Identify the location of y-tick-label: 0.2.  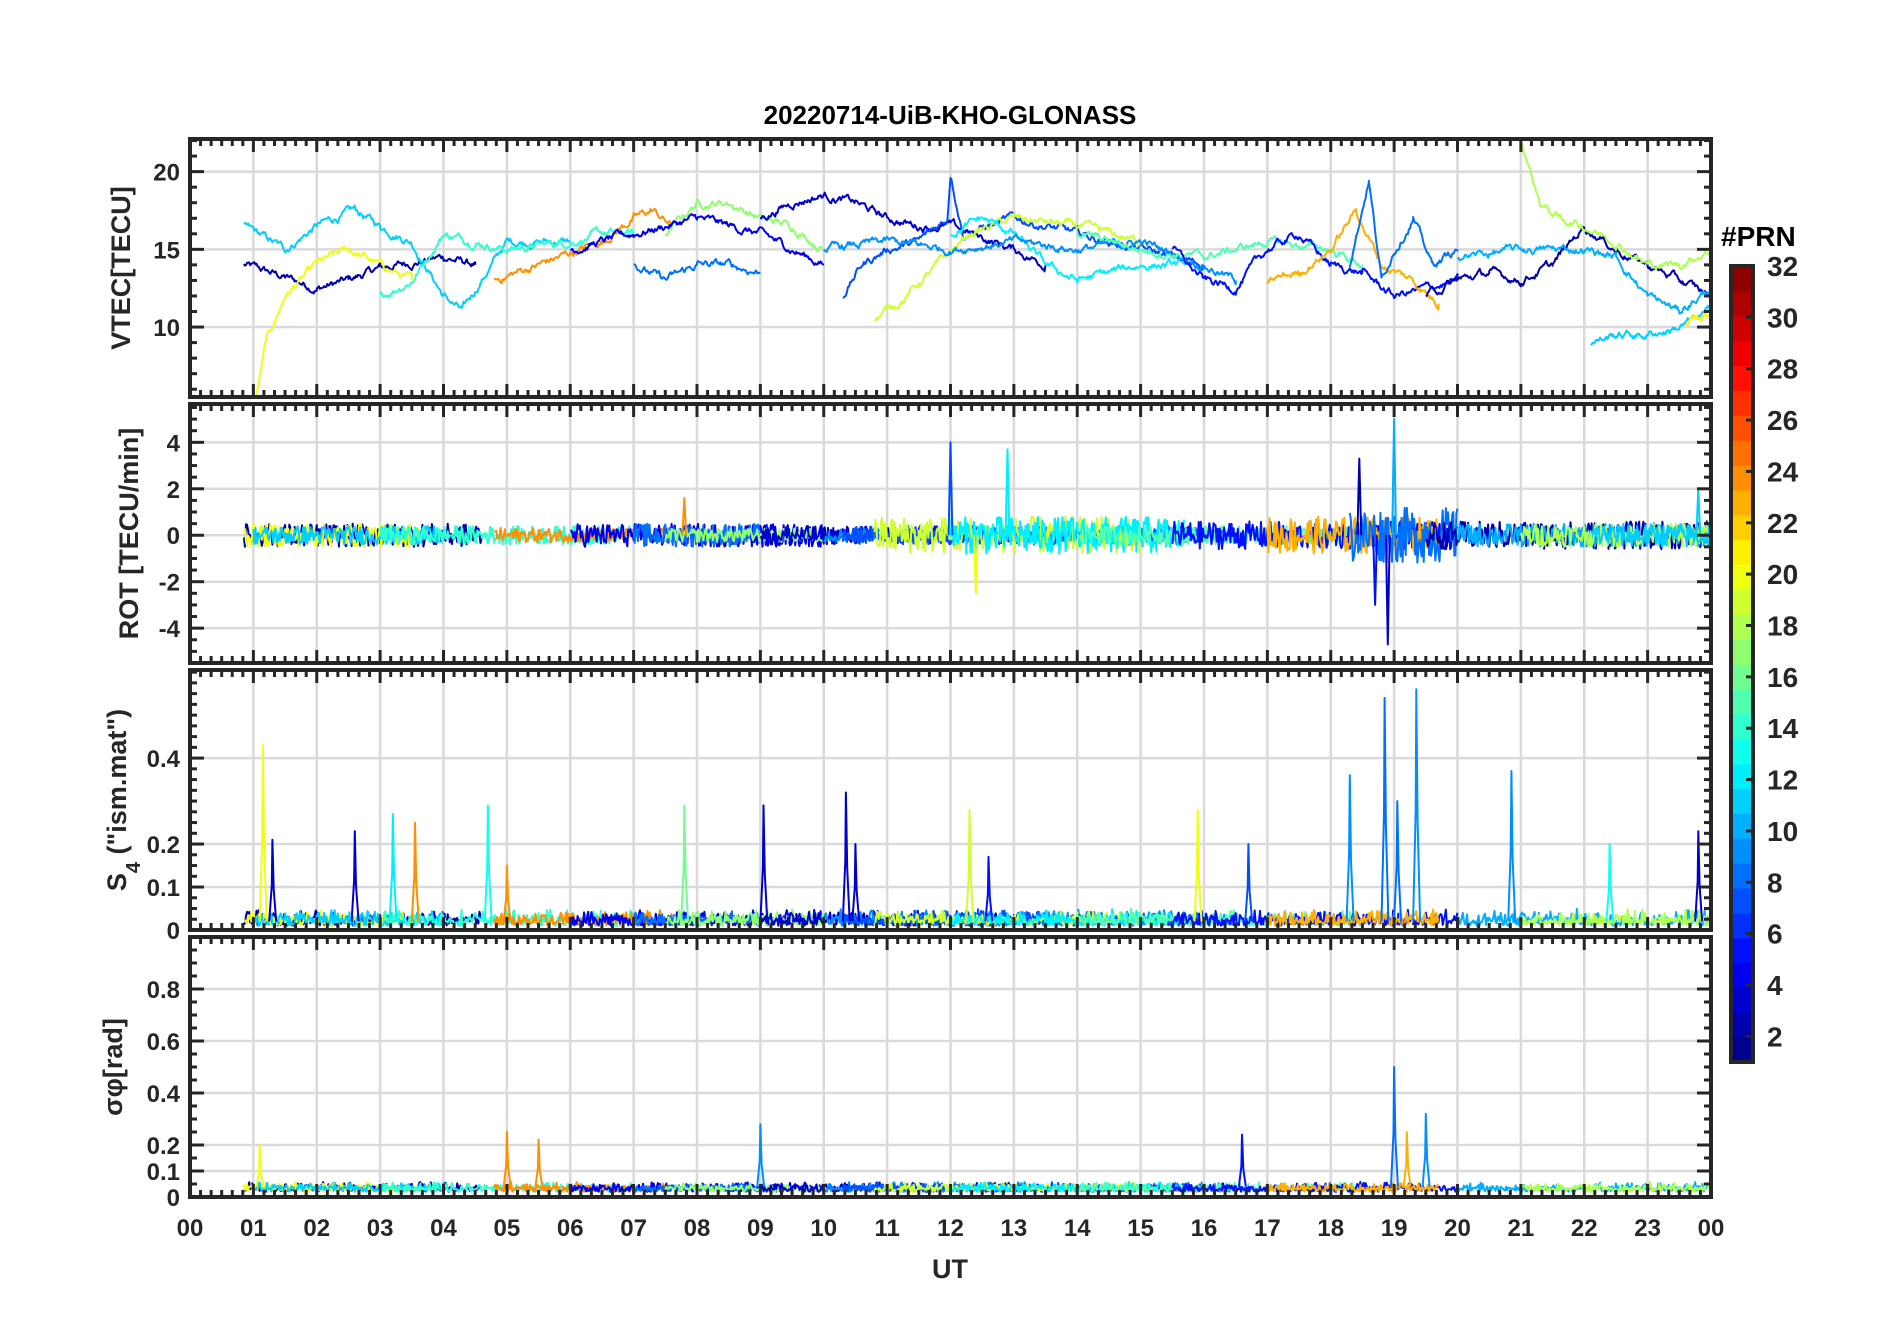
(163, 845).